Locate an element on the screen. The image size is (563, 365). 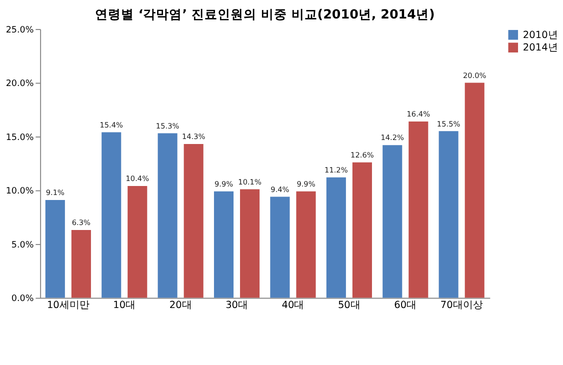
y-tick-label: 15.0% is located at coordinates (20, 137).